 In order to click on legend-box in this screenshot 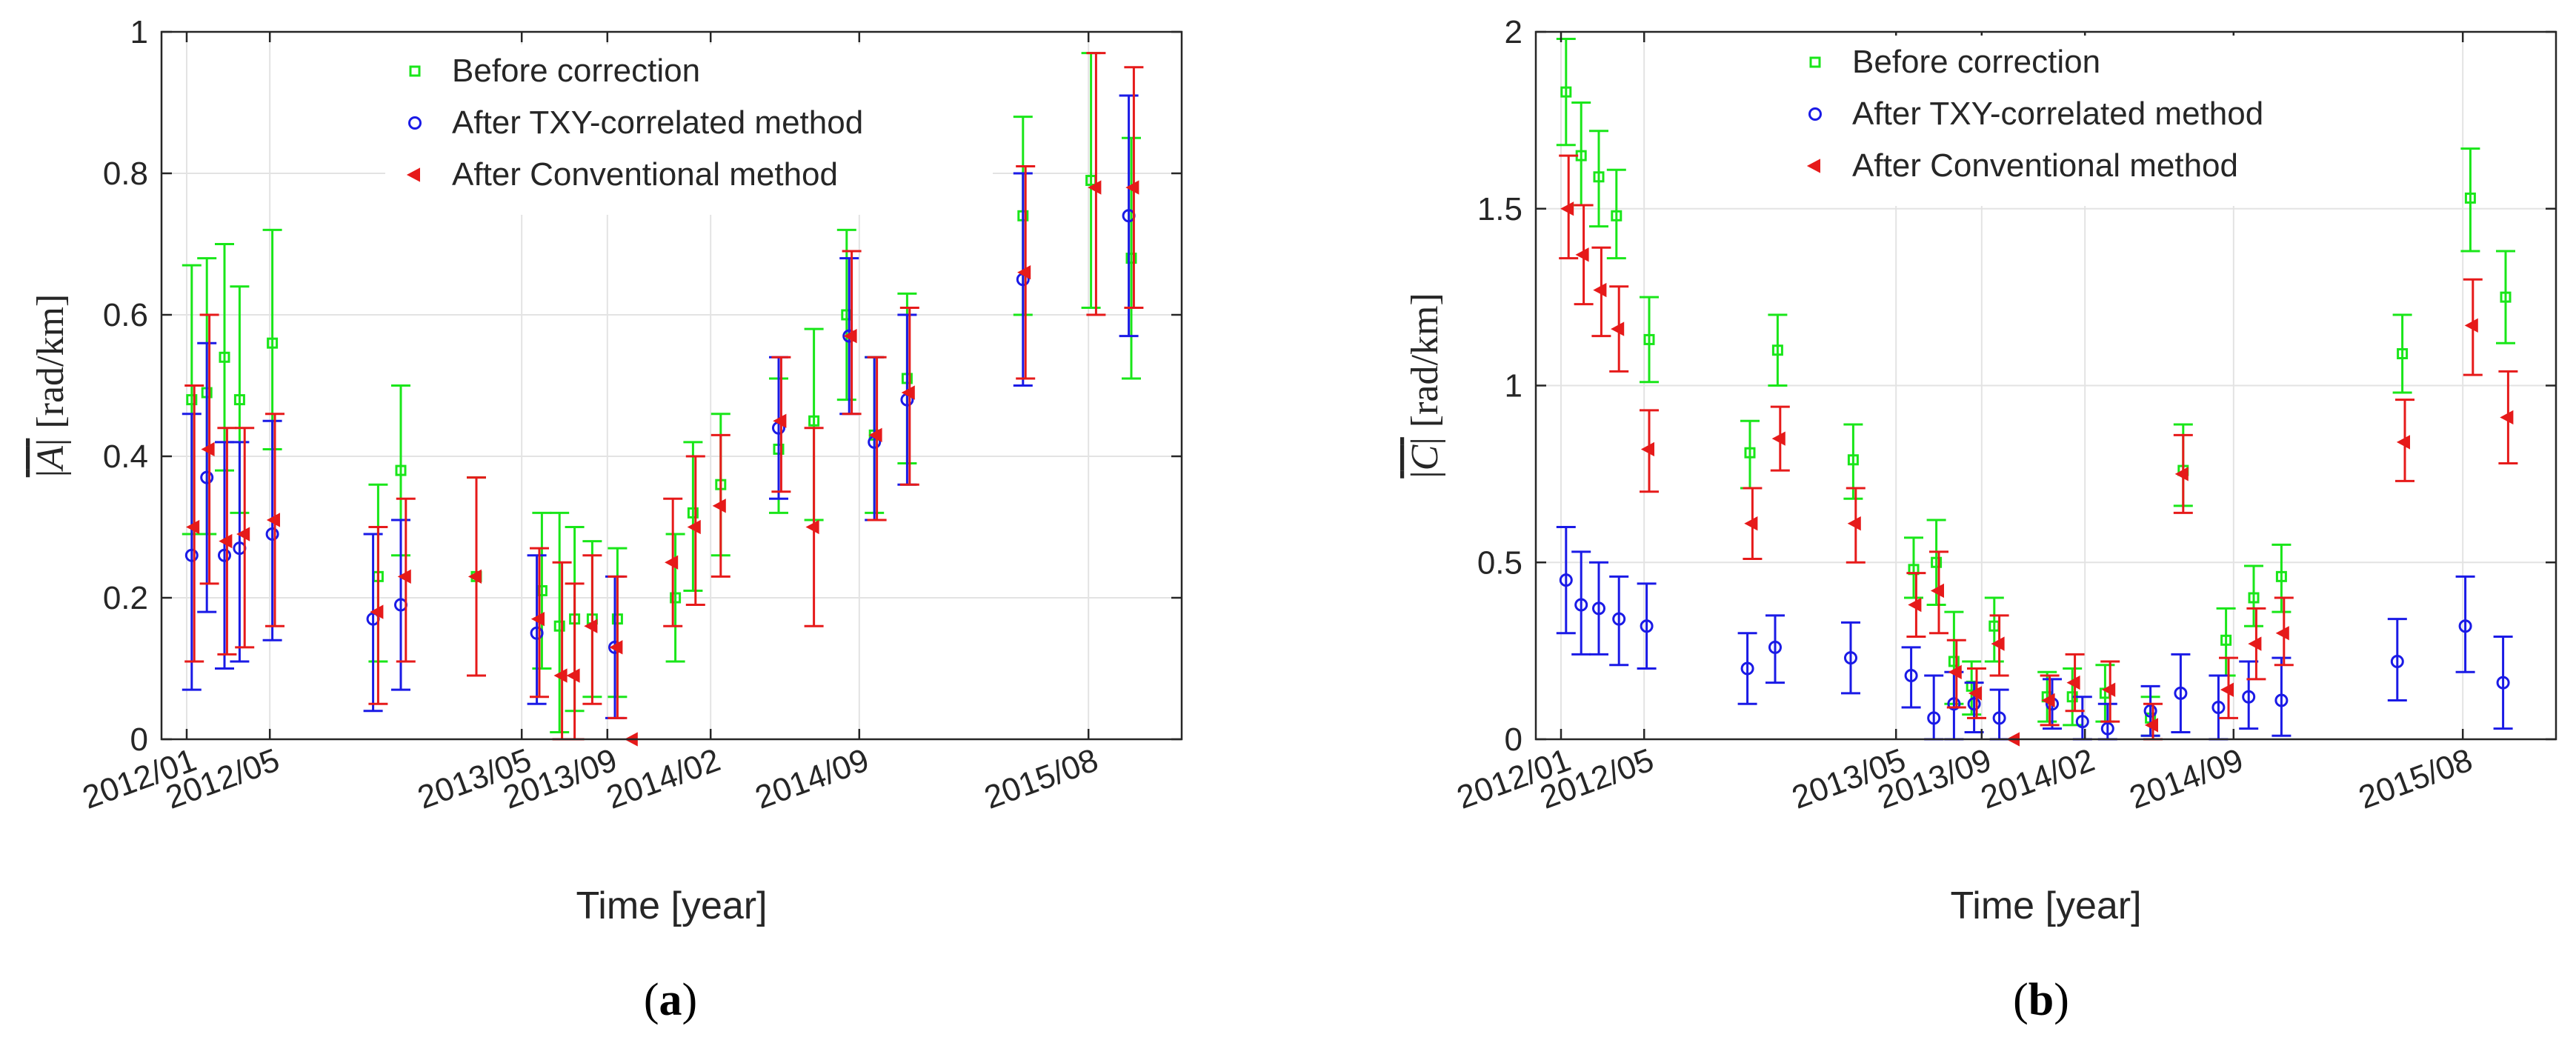, I will do `click(689, 129)`.